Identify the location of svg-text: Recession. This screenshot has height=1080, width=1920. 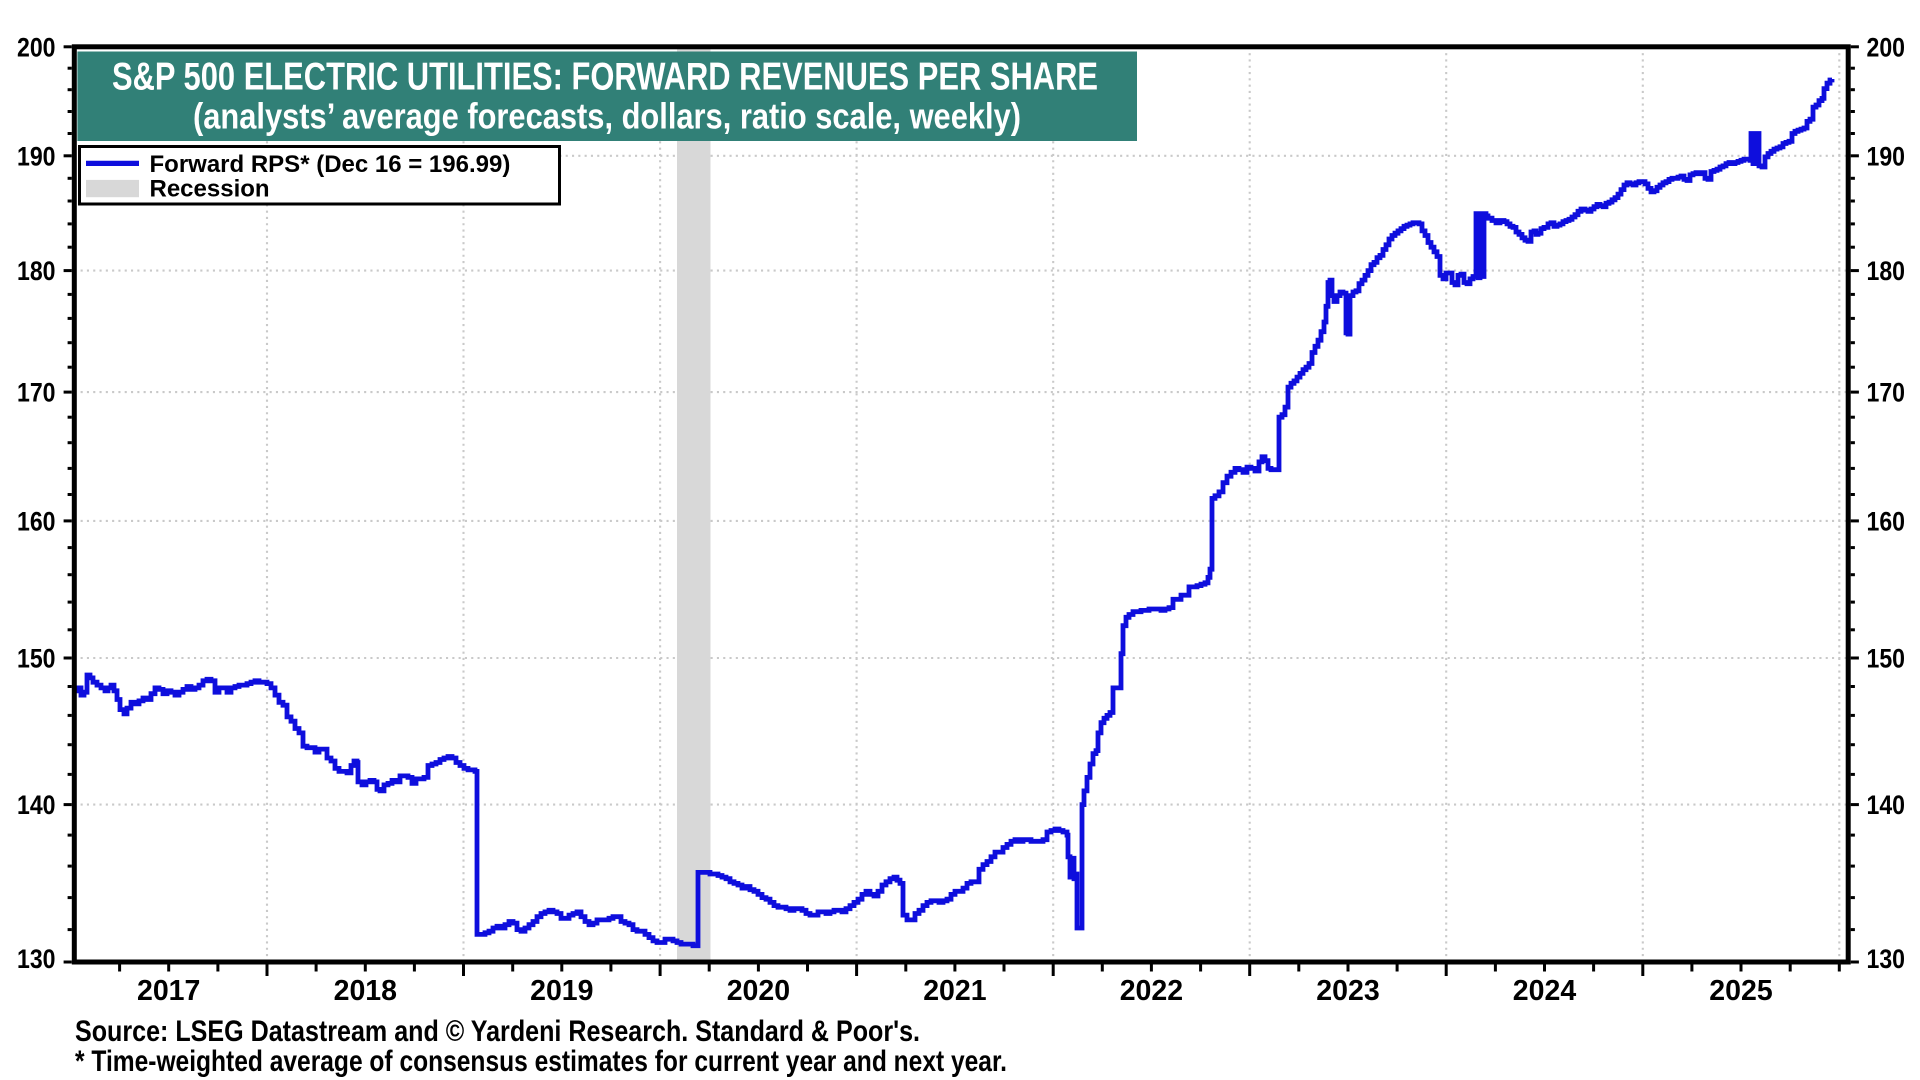
(210, 189).